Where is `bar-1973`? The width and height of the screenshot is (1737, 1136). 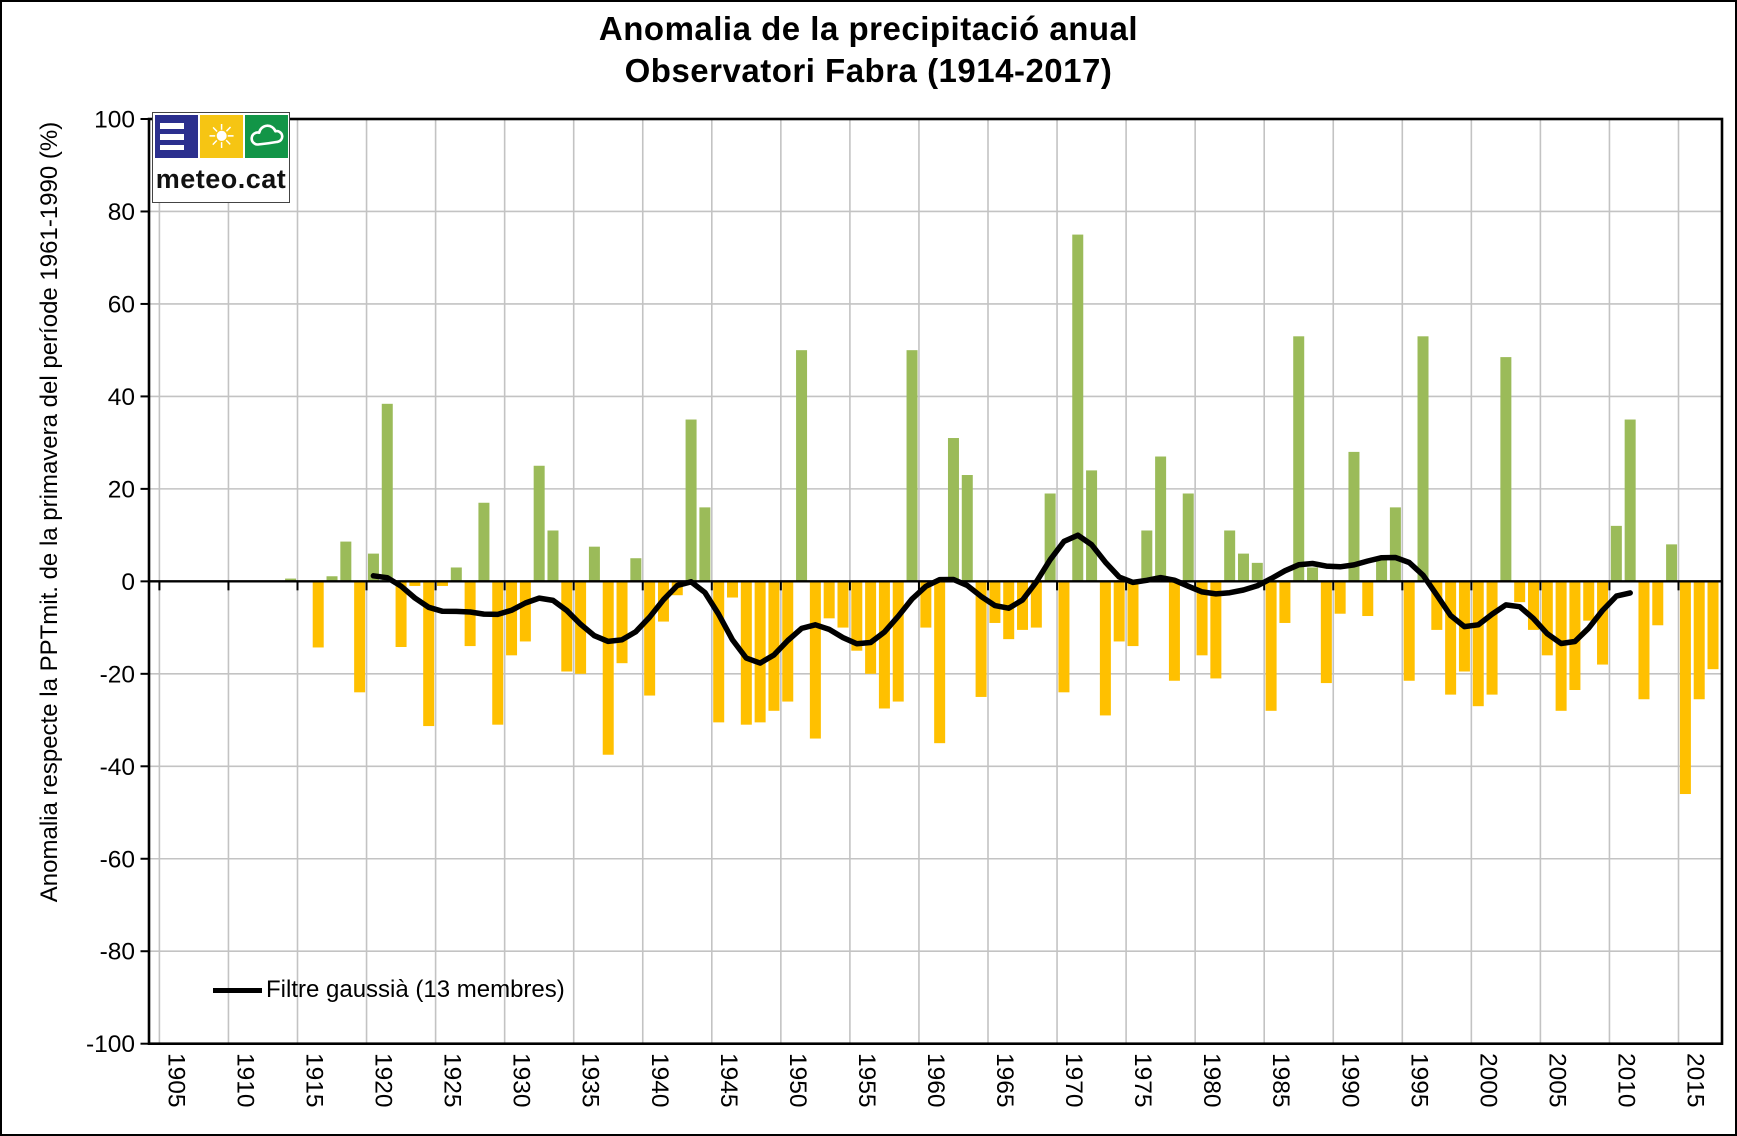
bar-1973 is located at coordinates (1105, 648).